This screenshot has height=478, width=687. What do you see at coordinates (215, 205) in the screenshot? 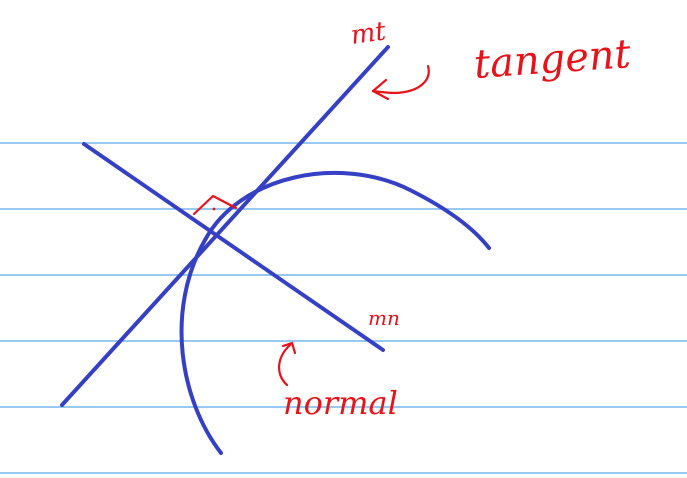
I see `right-angle-marker` at bounding box center [215, 205].